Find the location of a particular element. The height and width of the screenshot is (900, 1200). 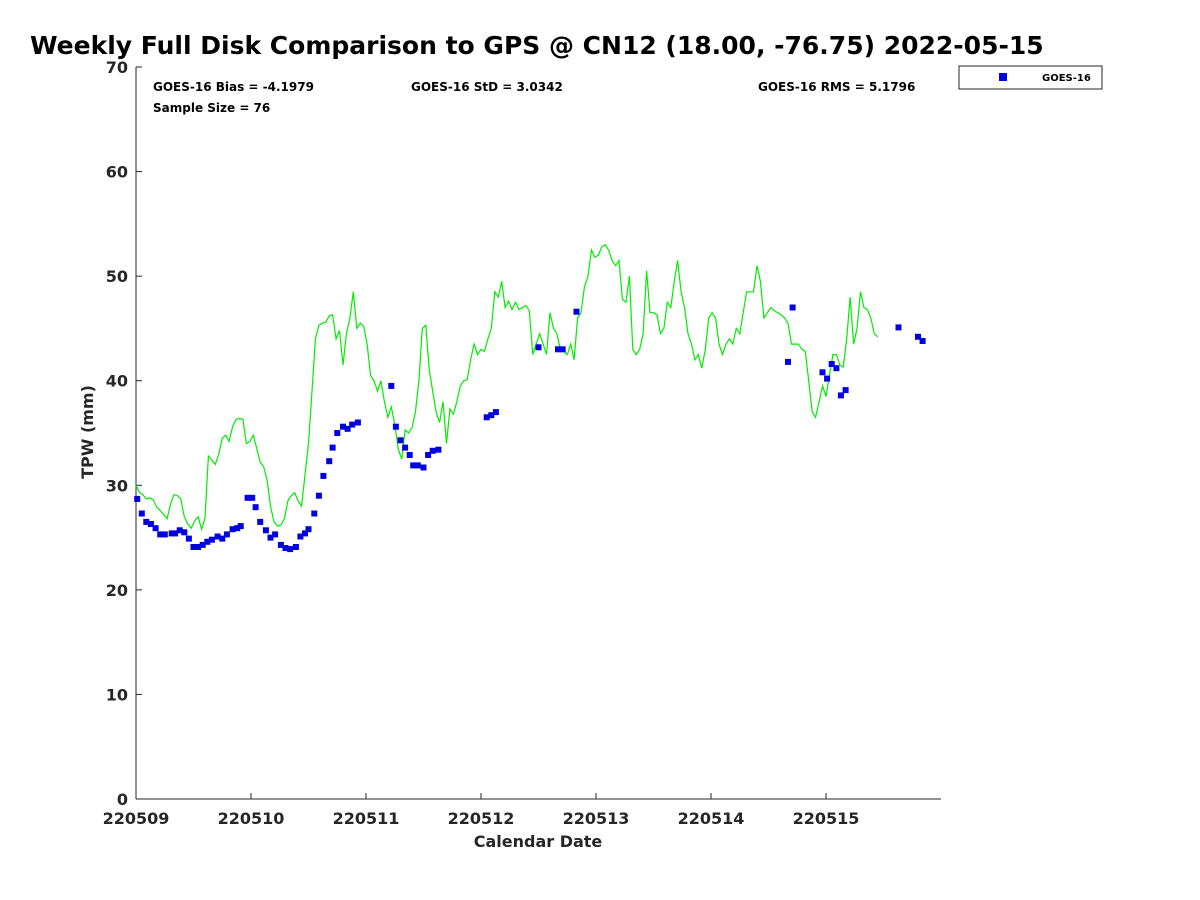

y-tick-label: 10 is located at coordinates (117, 694).